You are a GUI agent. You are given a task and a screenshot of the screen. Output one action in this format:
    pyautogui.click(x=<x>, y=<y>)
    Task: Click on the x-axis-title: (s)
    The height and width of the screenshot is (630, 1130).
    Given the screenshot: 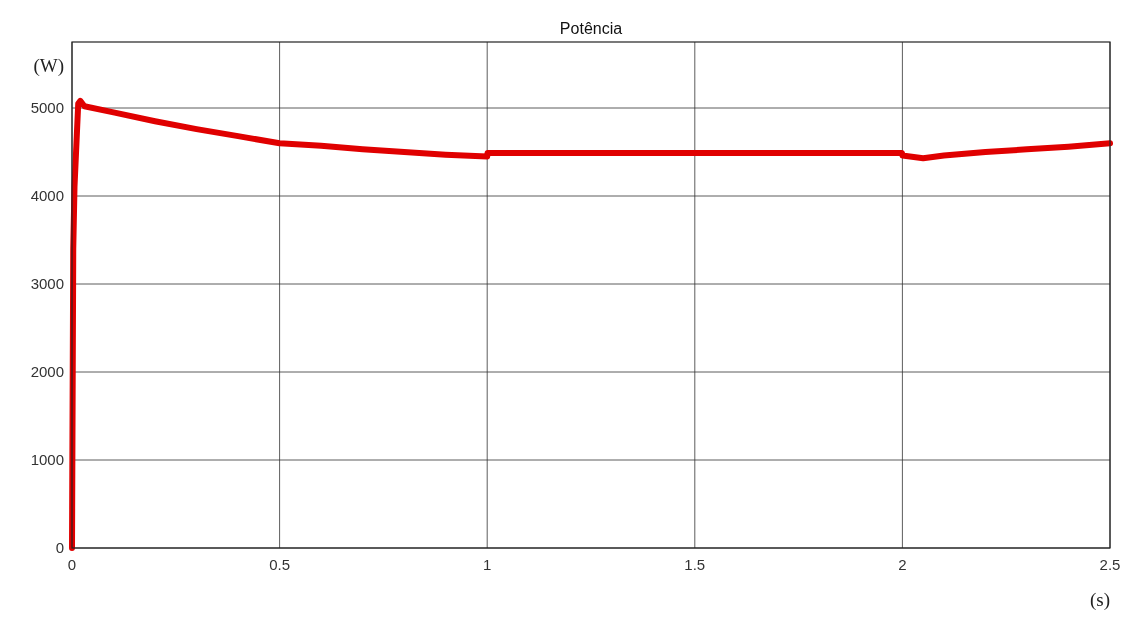 What is the action you would take?
    pyautogui.click(x=1099, y=600)
    